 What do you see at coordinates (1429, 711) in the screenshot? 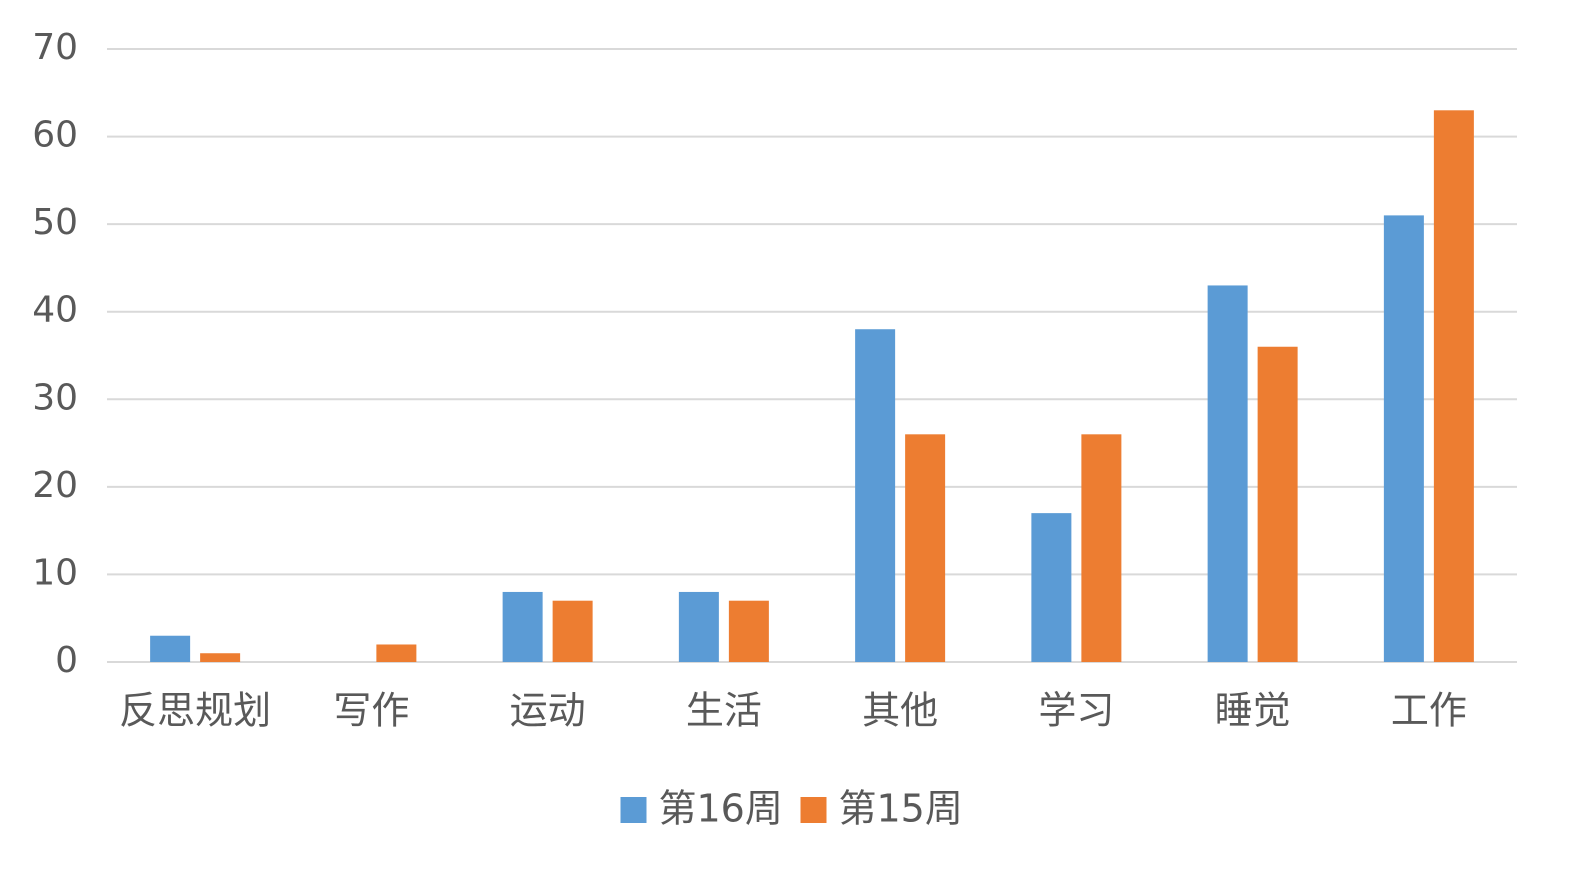
I see `x-tick-label: 工作` at bounding box center [1429, 711].